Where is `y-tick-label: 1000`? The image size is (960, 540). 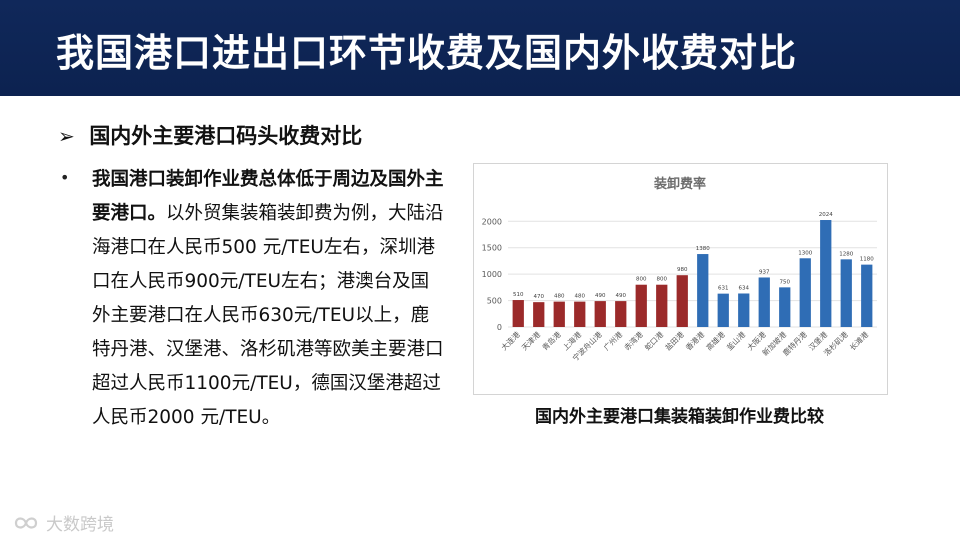 y-tick-label: 1000 is located at coordinates (492, 274).